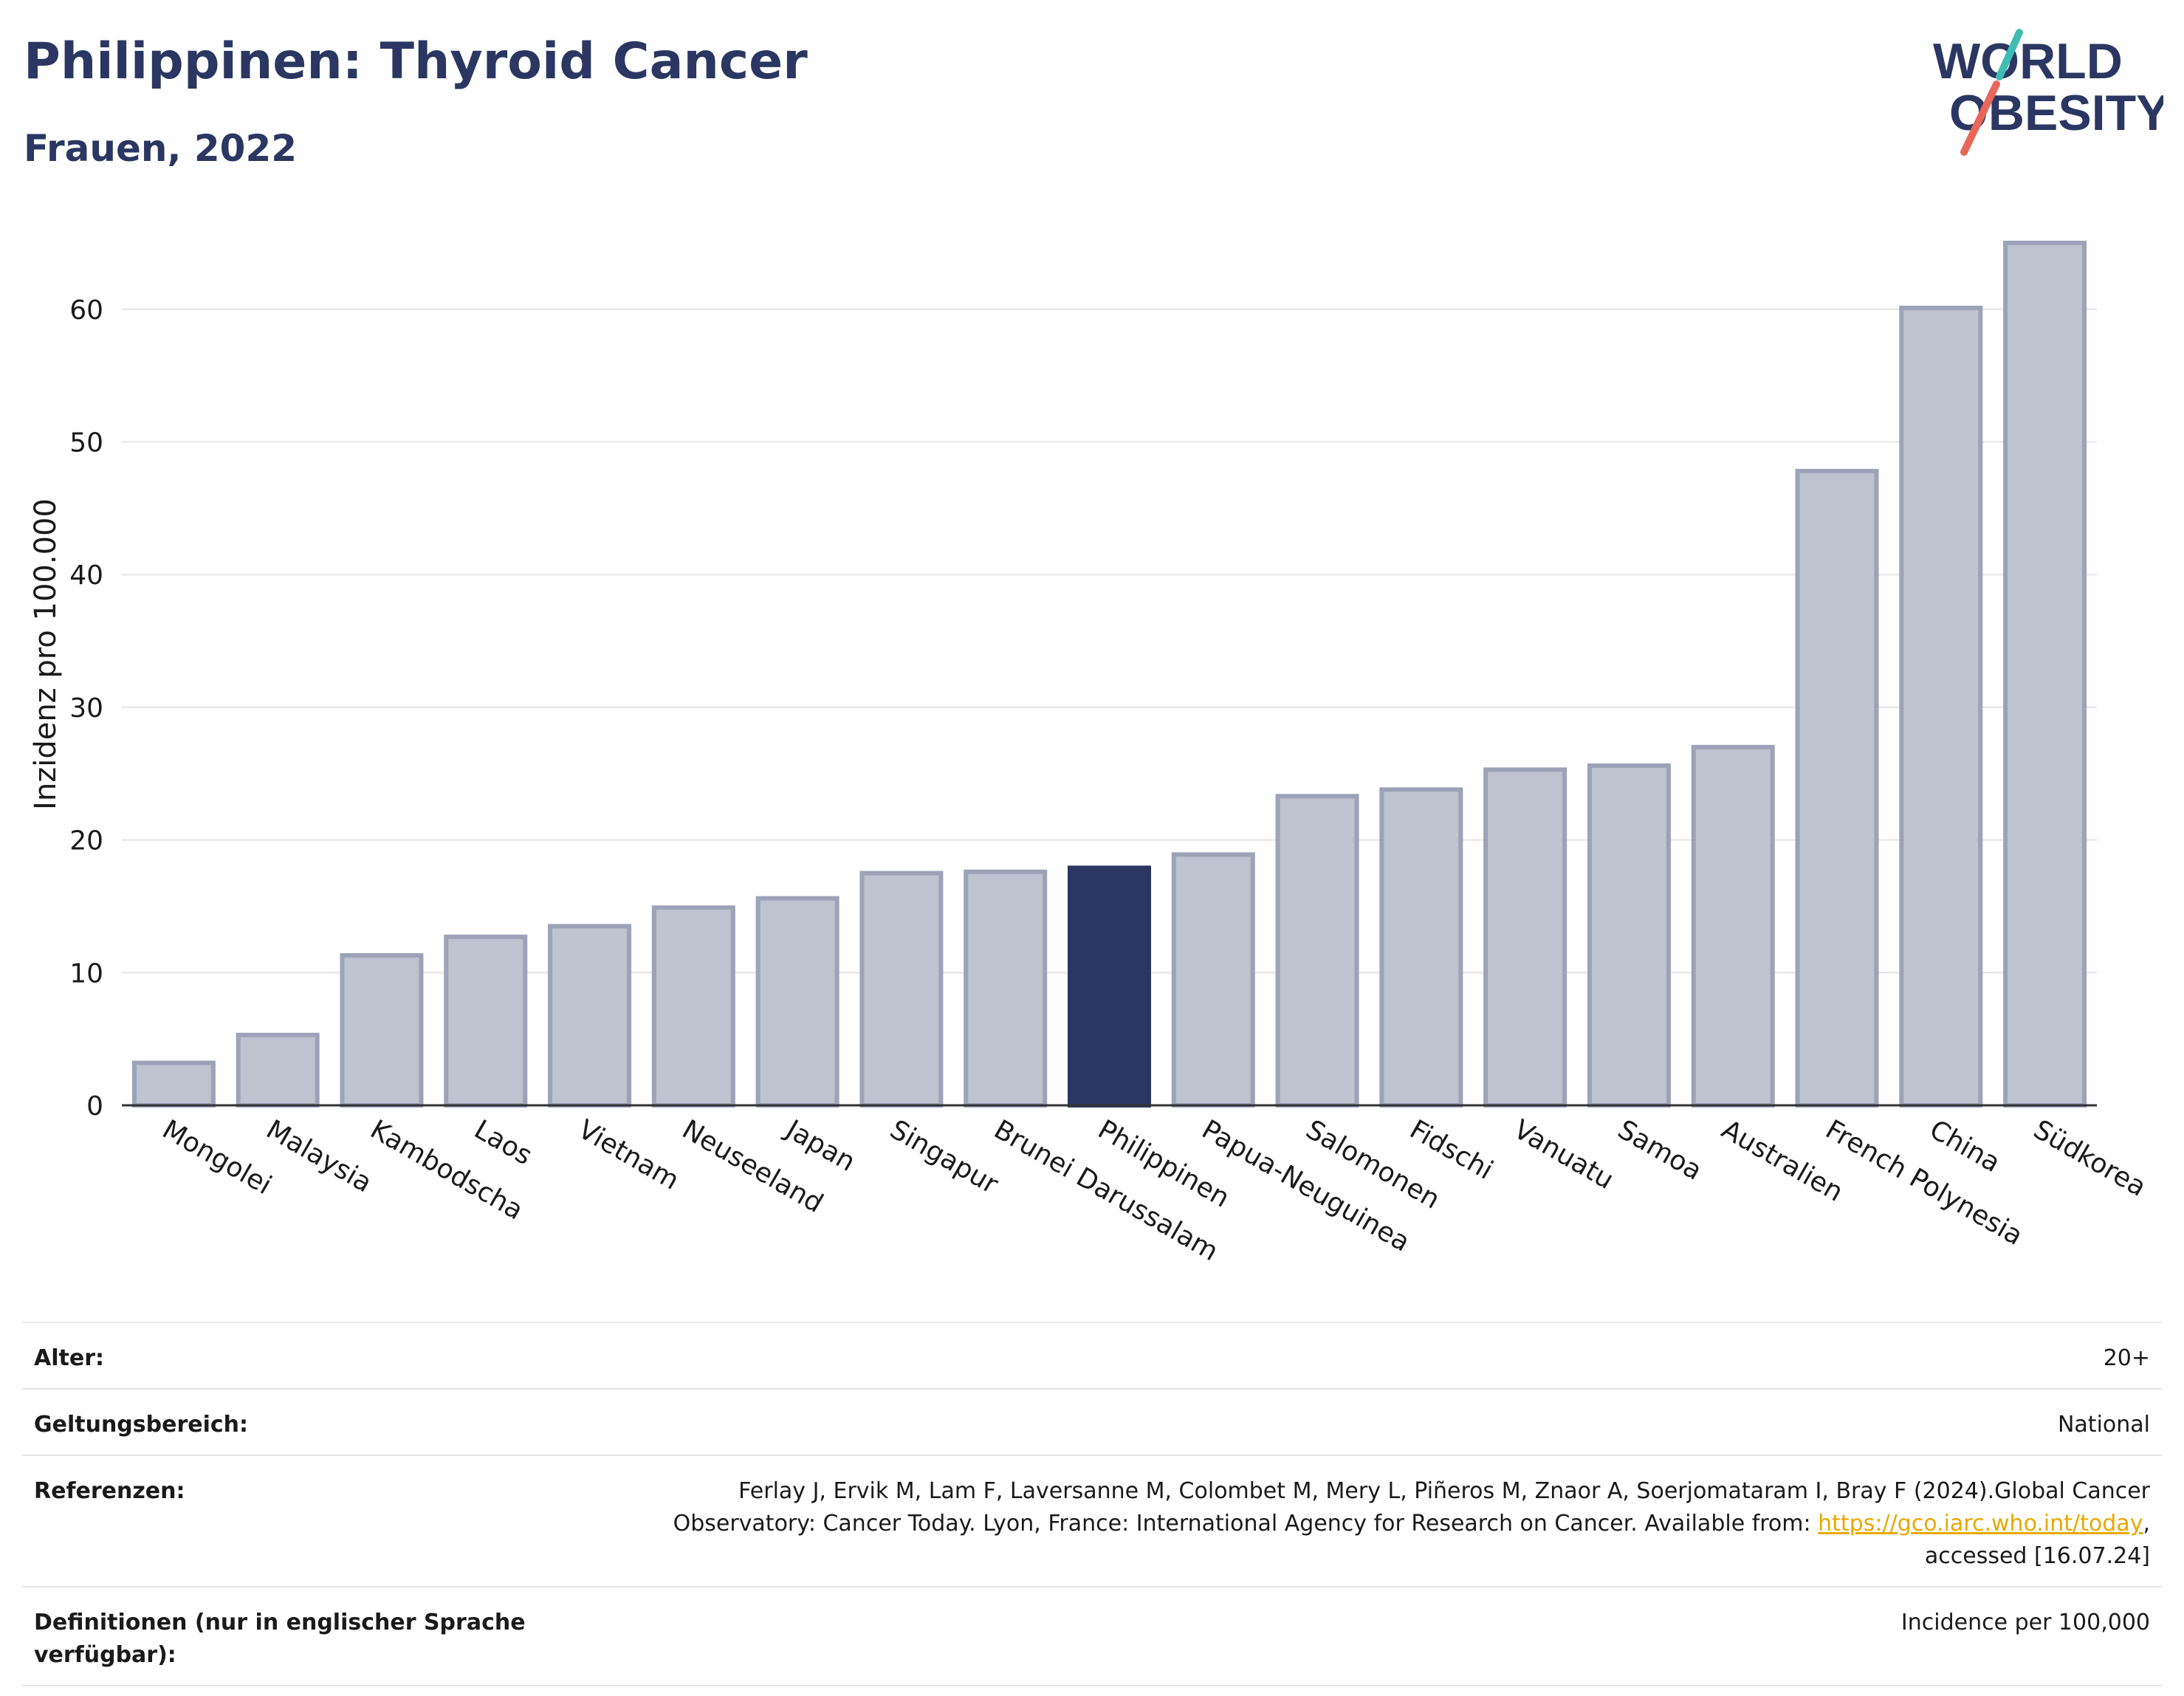  Describe the element at coordinates (217, 1157) in the screenshot. I see `x-tick-label: Mongolei` at that location.